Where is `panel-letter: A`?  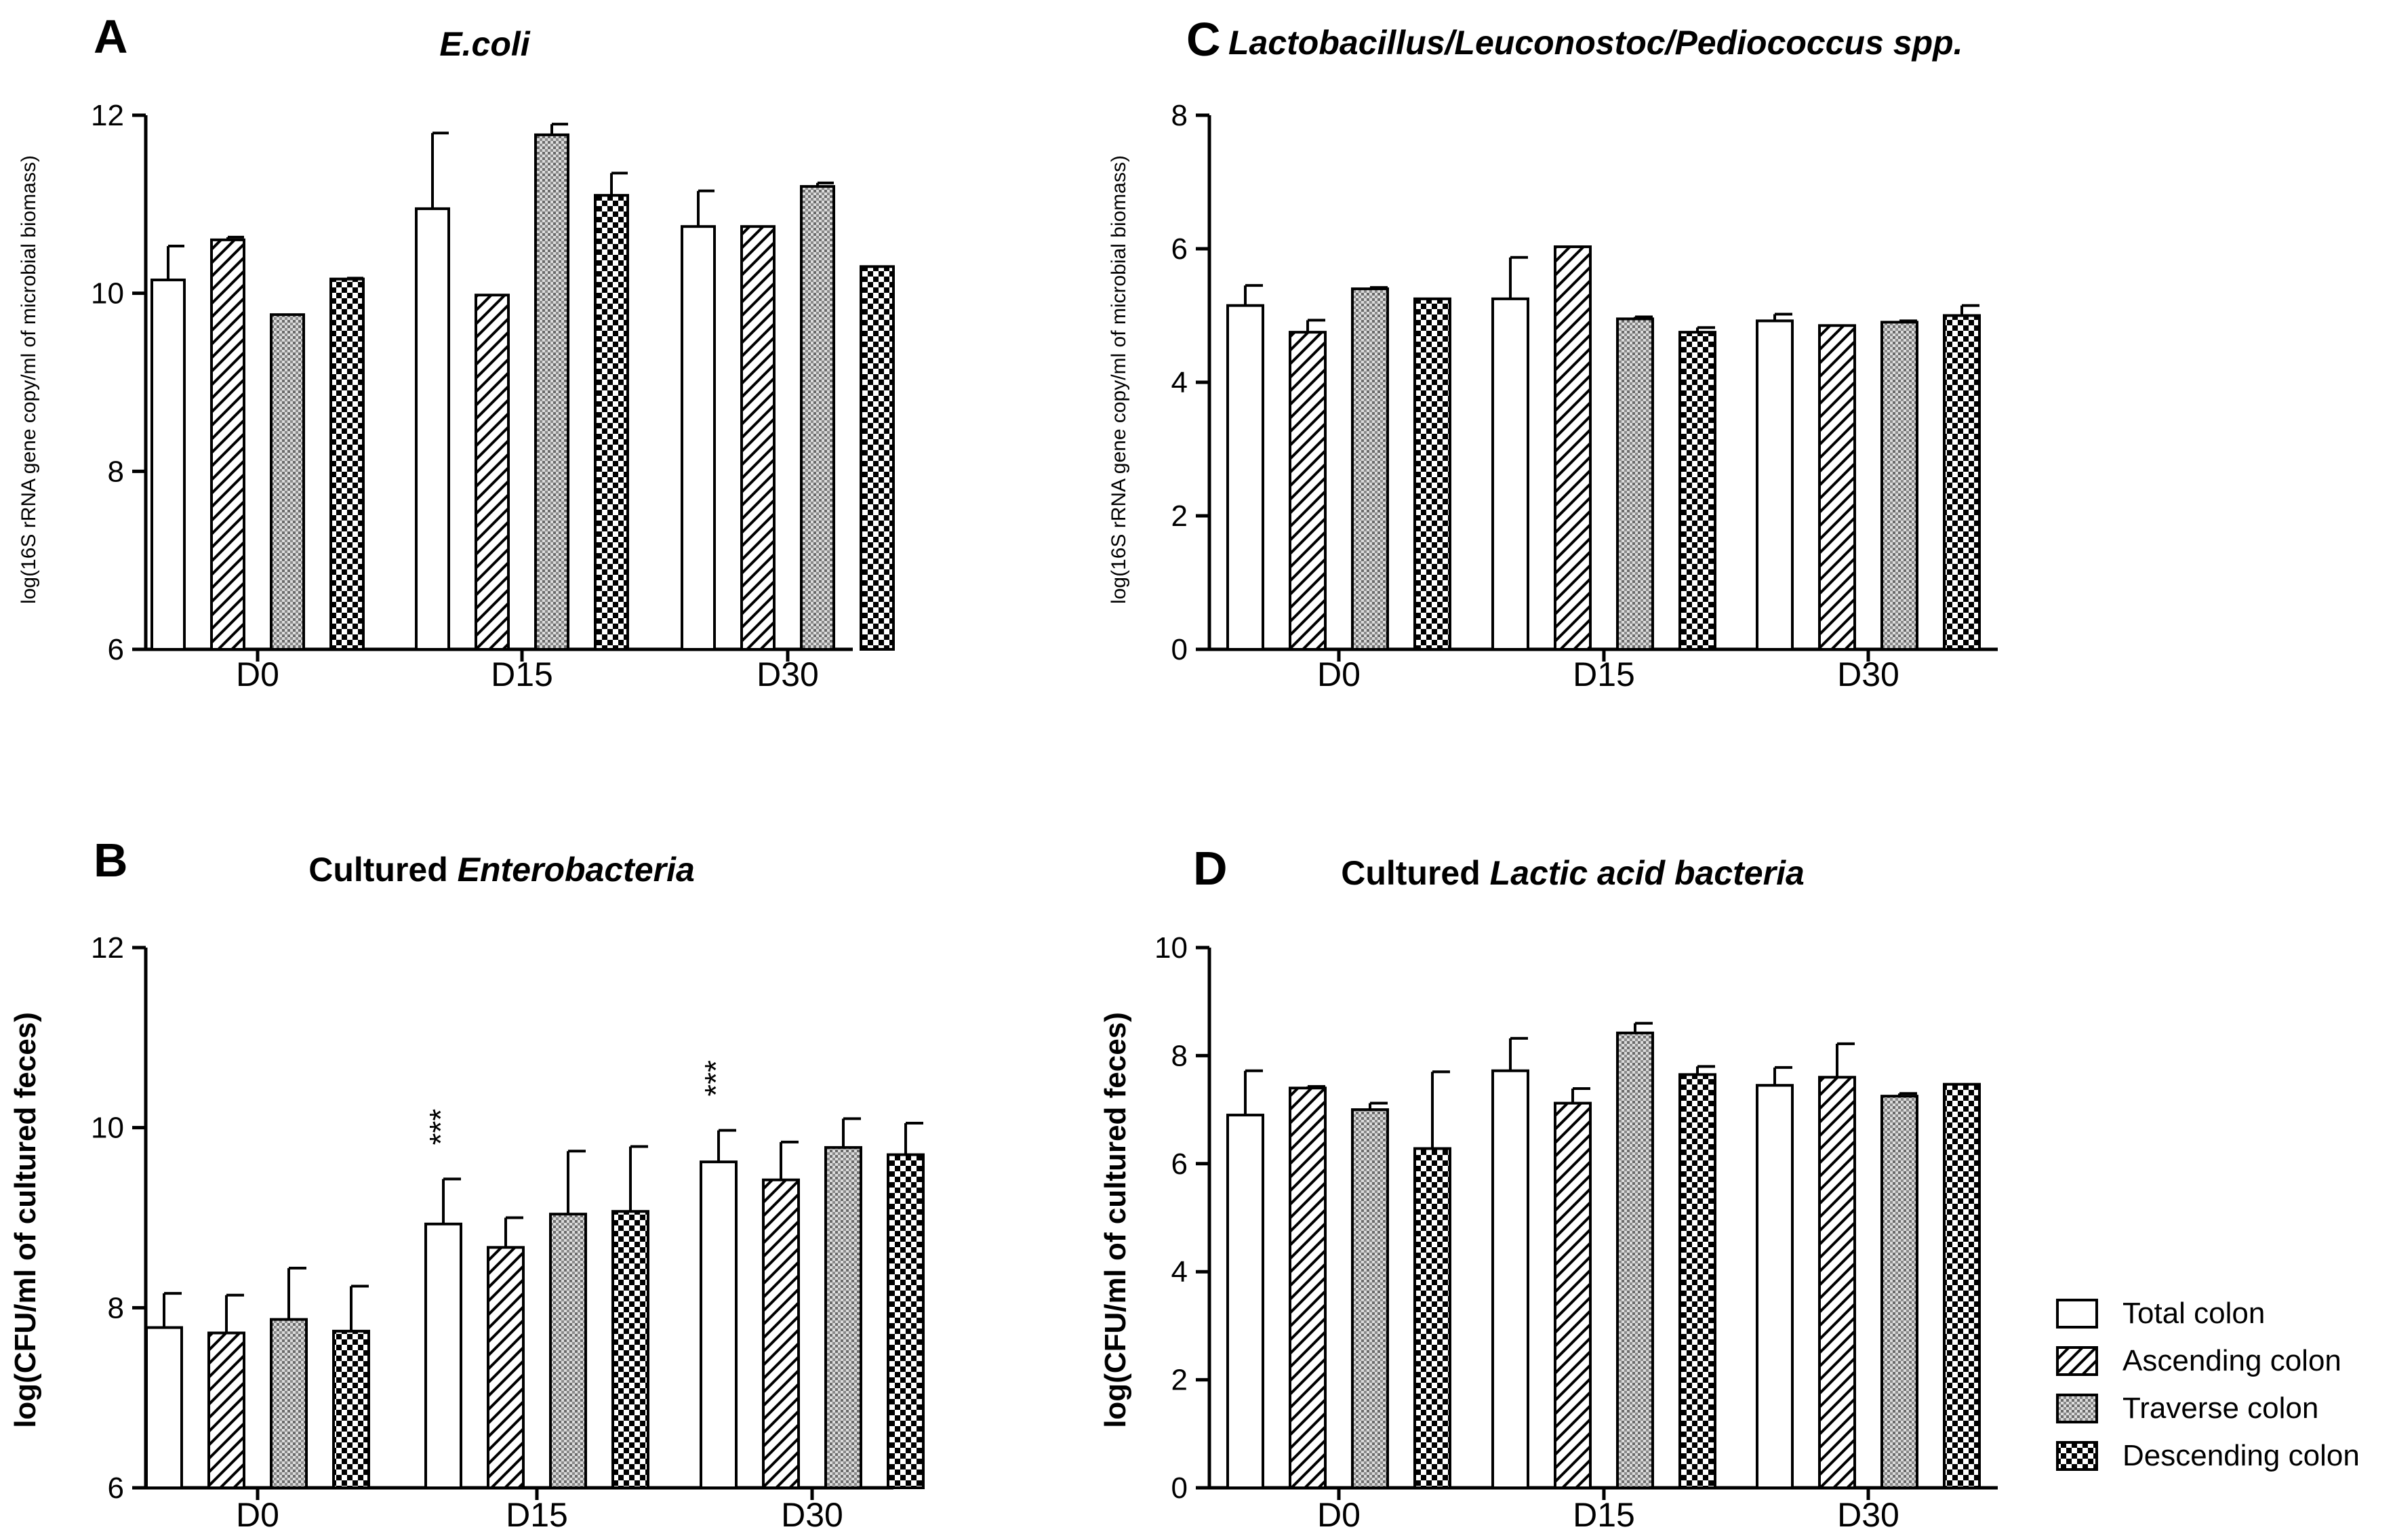
panel-letter: A is located at coordinates (111, 37).